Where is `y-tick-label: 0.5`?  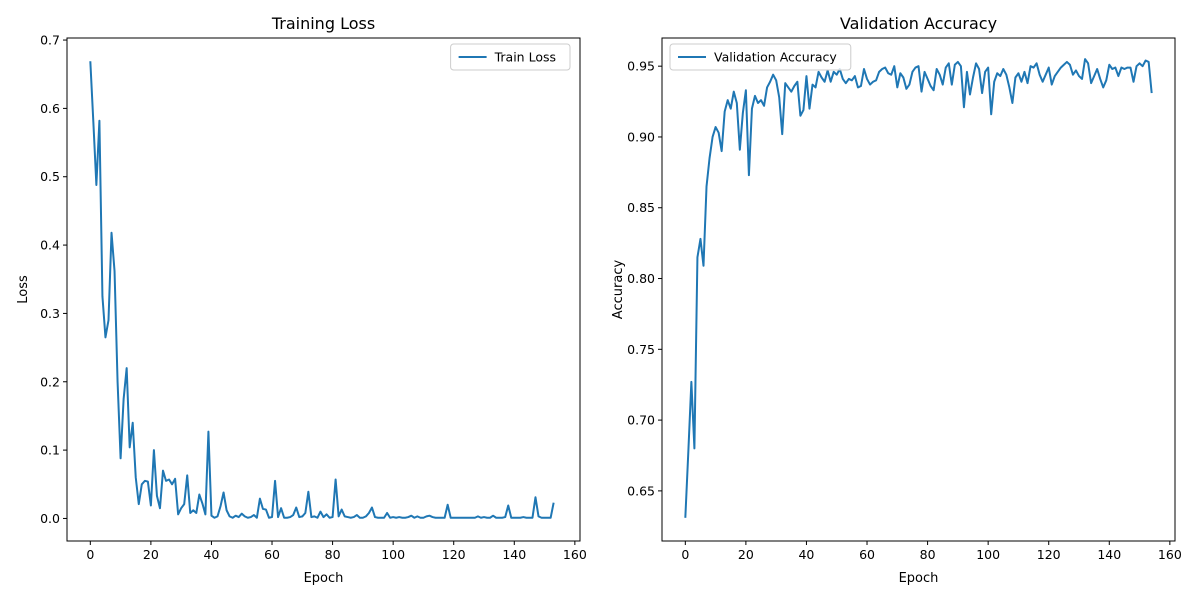
y-tick-label: 0.5 is located at coordinates (50, 176).